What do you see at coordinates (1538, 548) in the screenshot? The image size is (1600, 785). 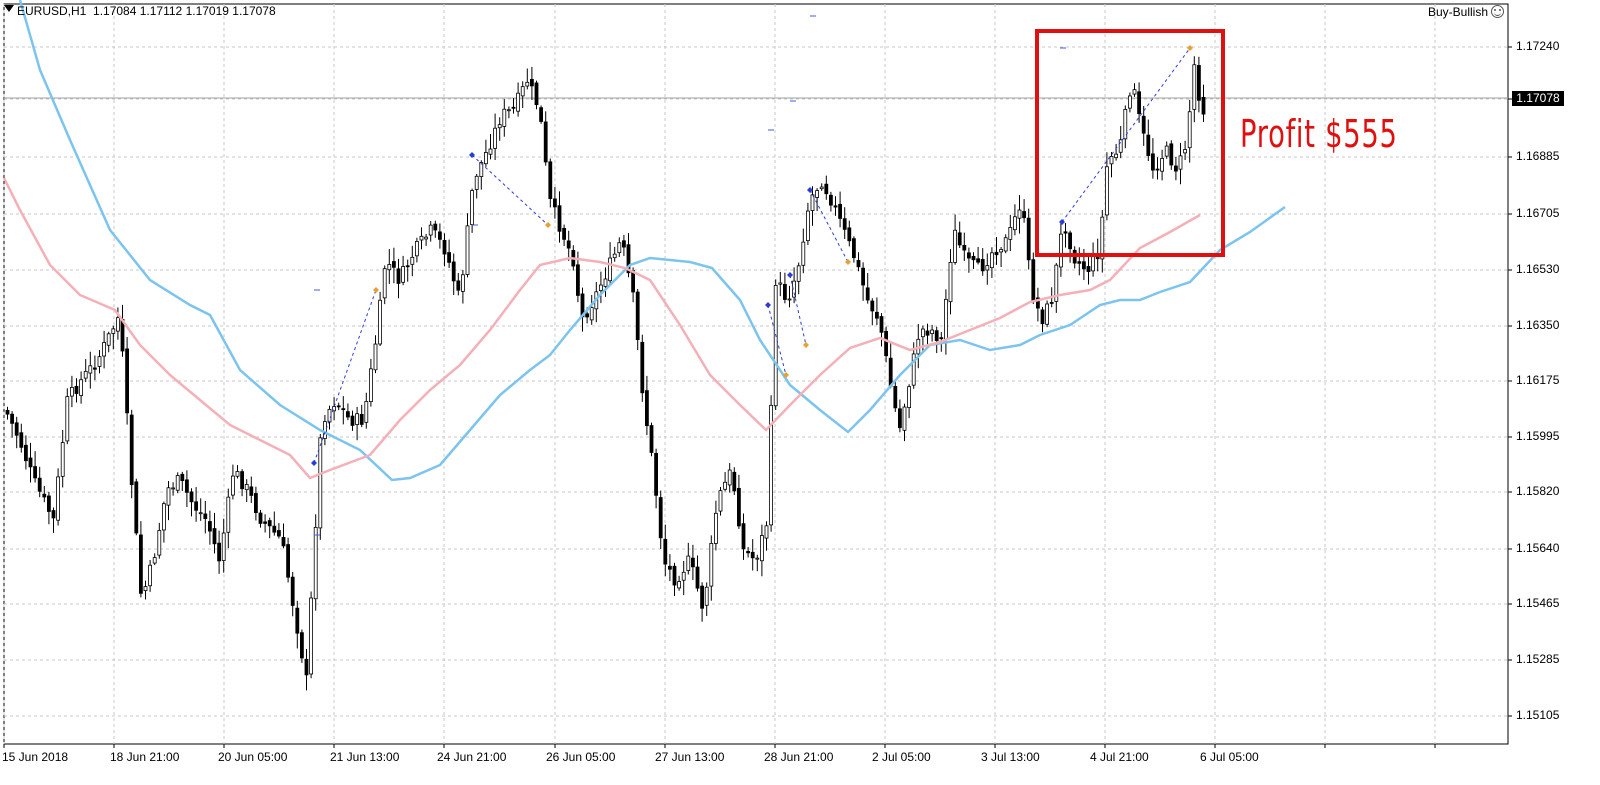 I see `price-axis-label: 1.15640` at bounding box center [1538, 548].